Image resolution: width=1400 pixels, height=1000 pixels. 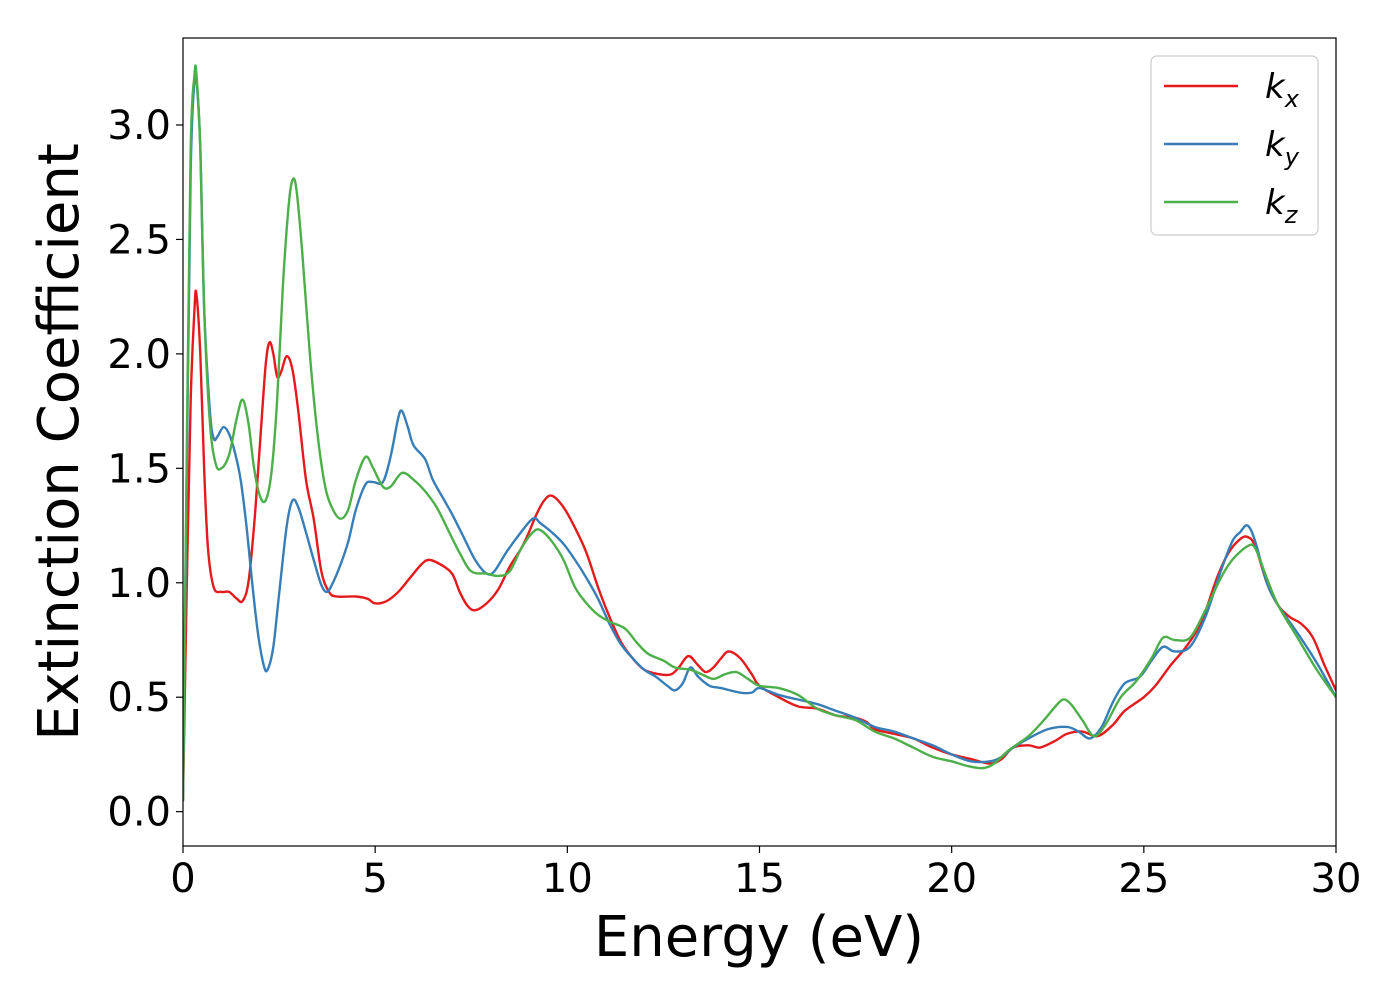 I want to click on x-tick-label: 5, so click(x=374, y=879).